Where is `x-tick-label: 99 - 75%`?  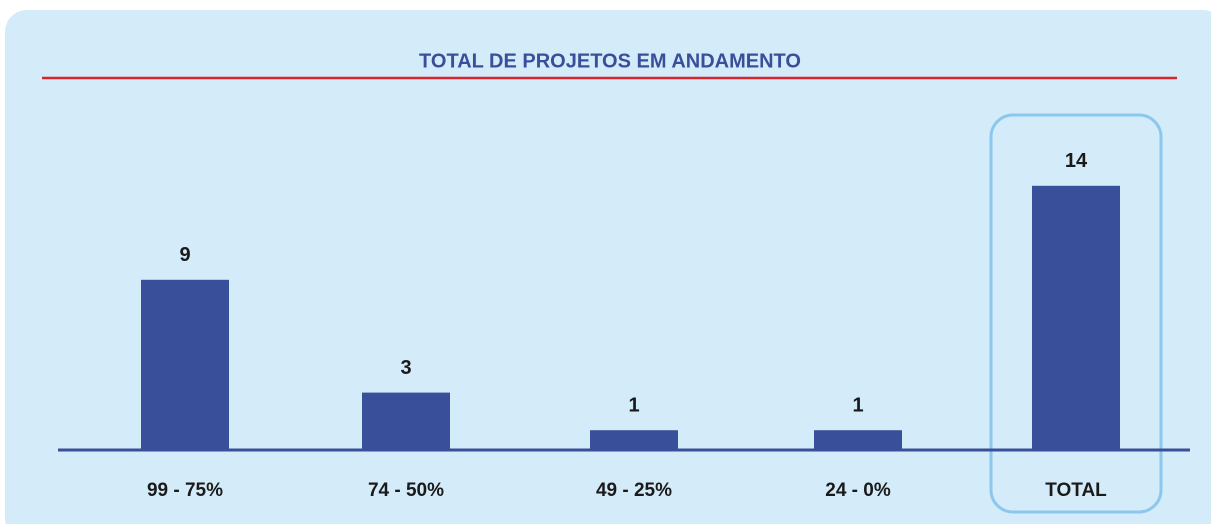
x-tick-label: 99 - 75% is located at coordinates (185, 490).